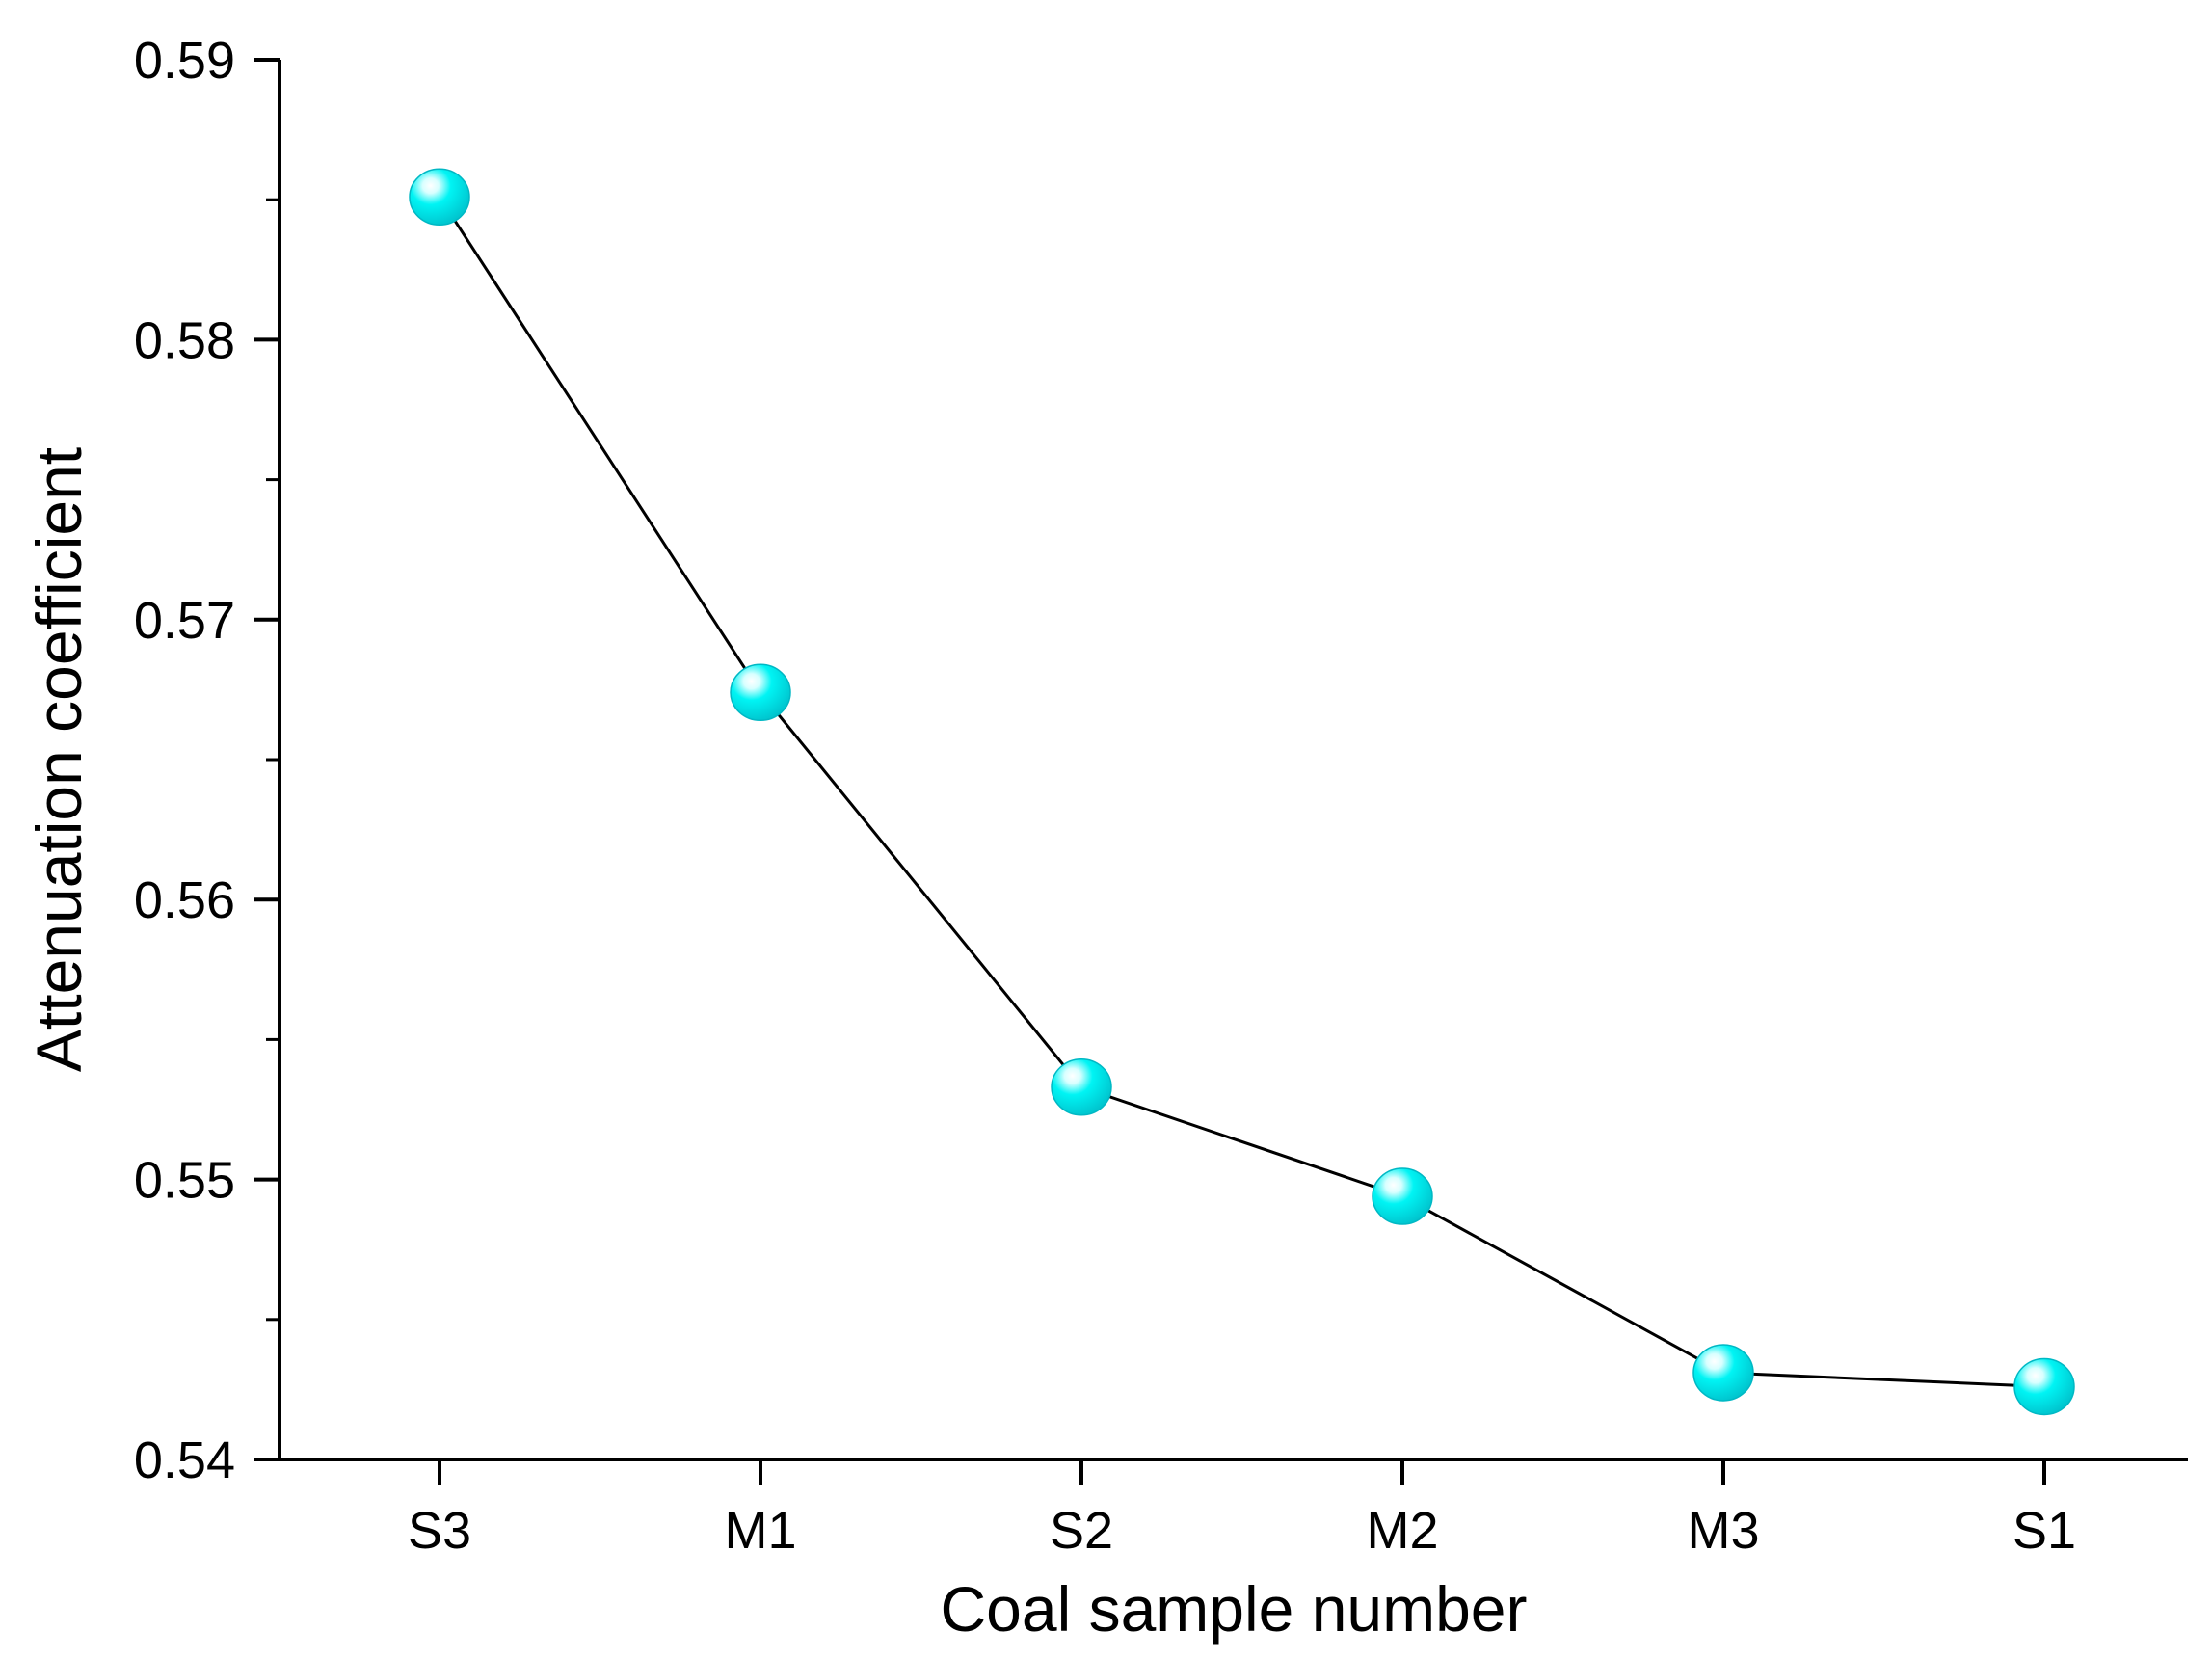 Image resolution: width=2212 pixels, height=1659 pixels. Describe the element at coordinates (58, 759) in the screenshot. I see `y-axis-title: Attenuation coefficient` at that location.